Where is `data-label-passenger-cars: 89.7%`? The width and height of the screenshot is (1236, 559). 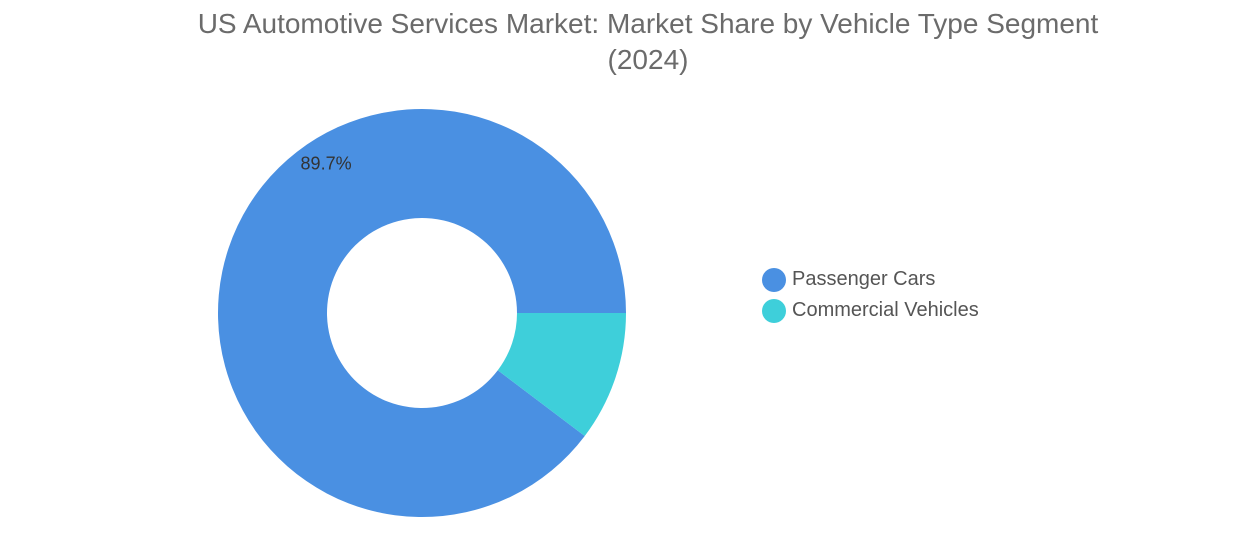 data-label-passenger-cars: 89.7% is located at coordinates (326, 164).